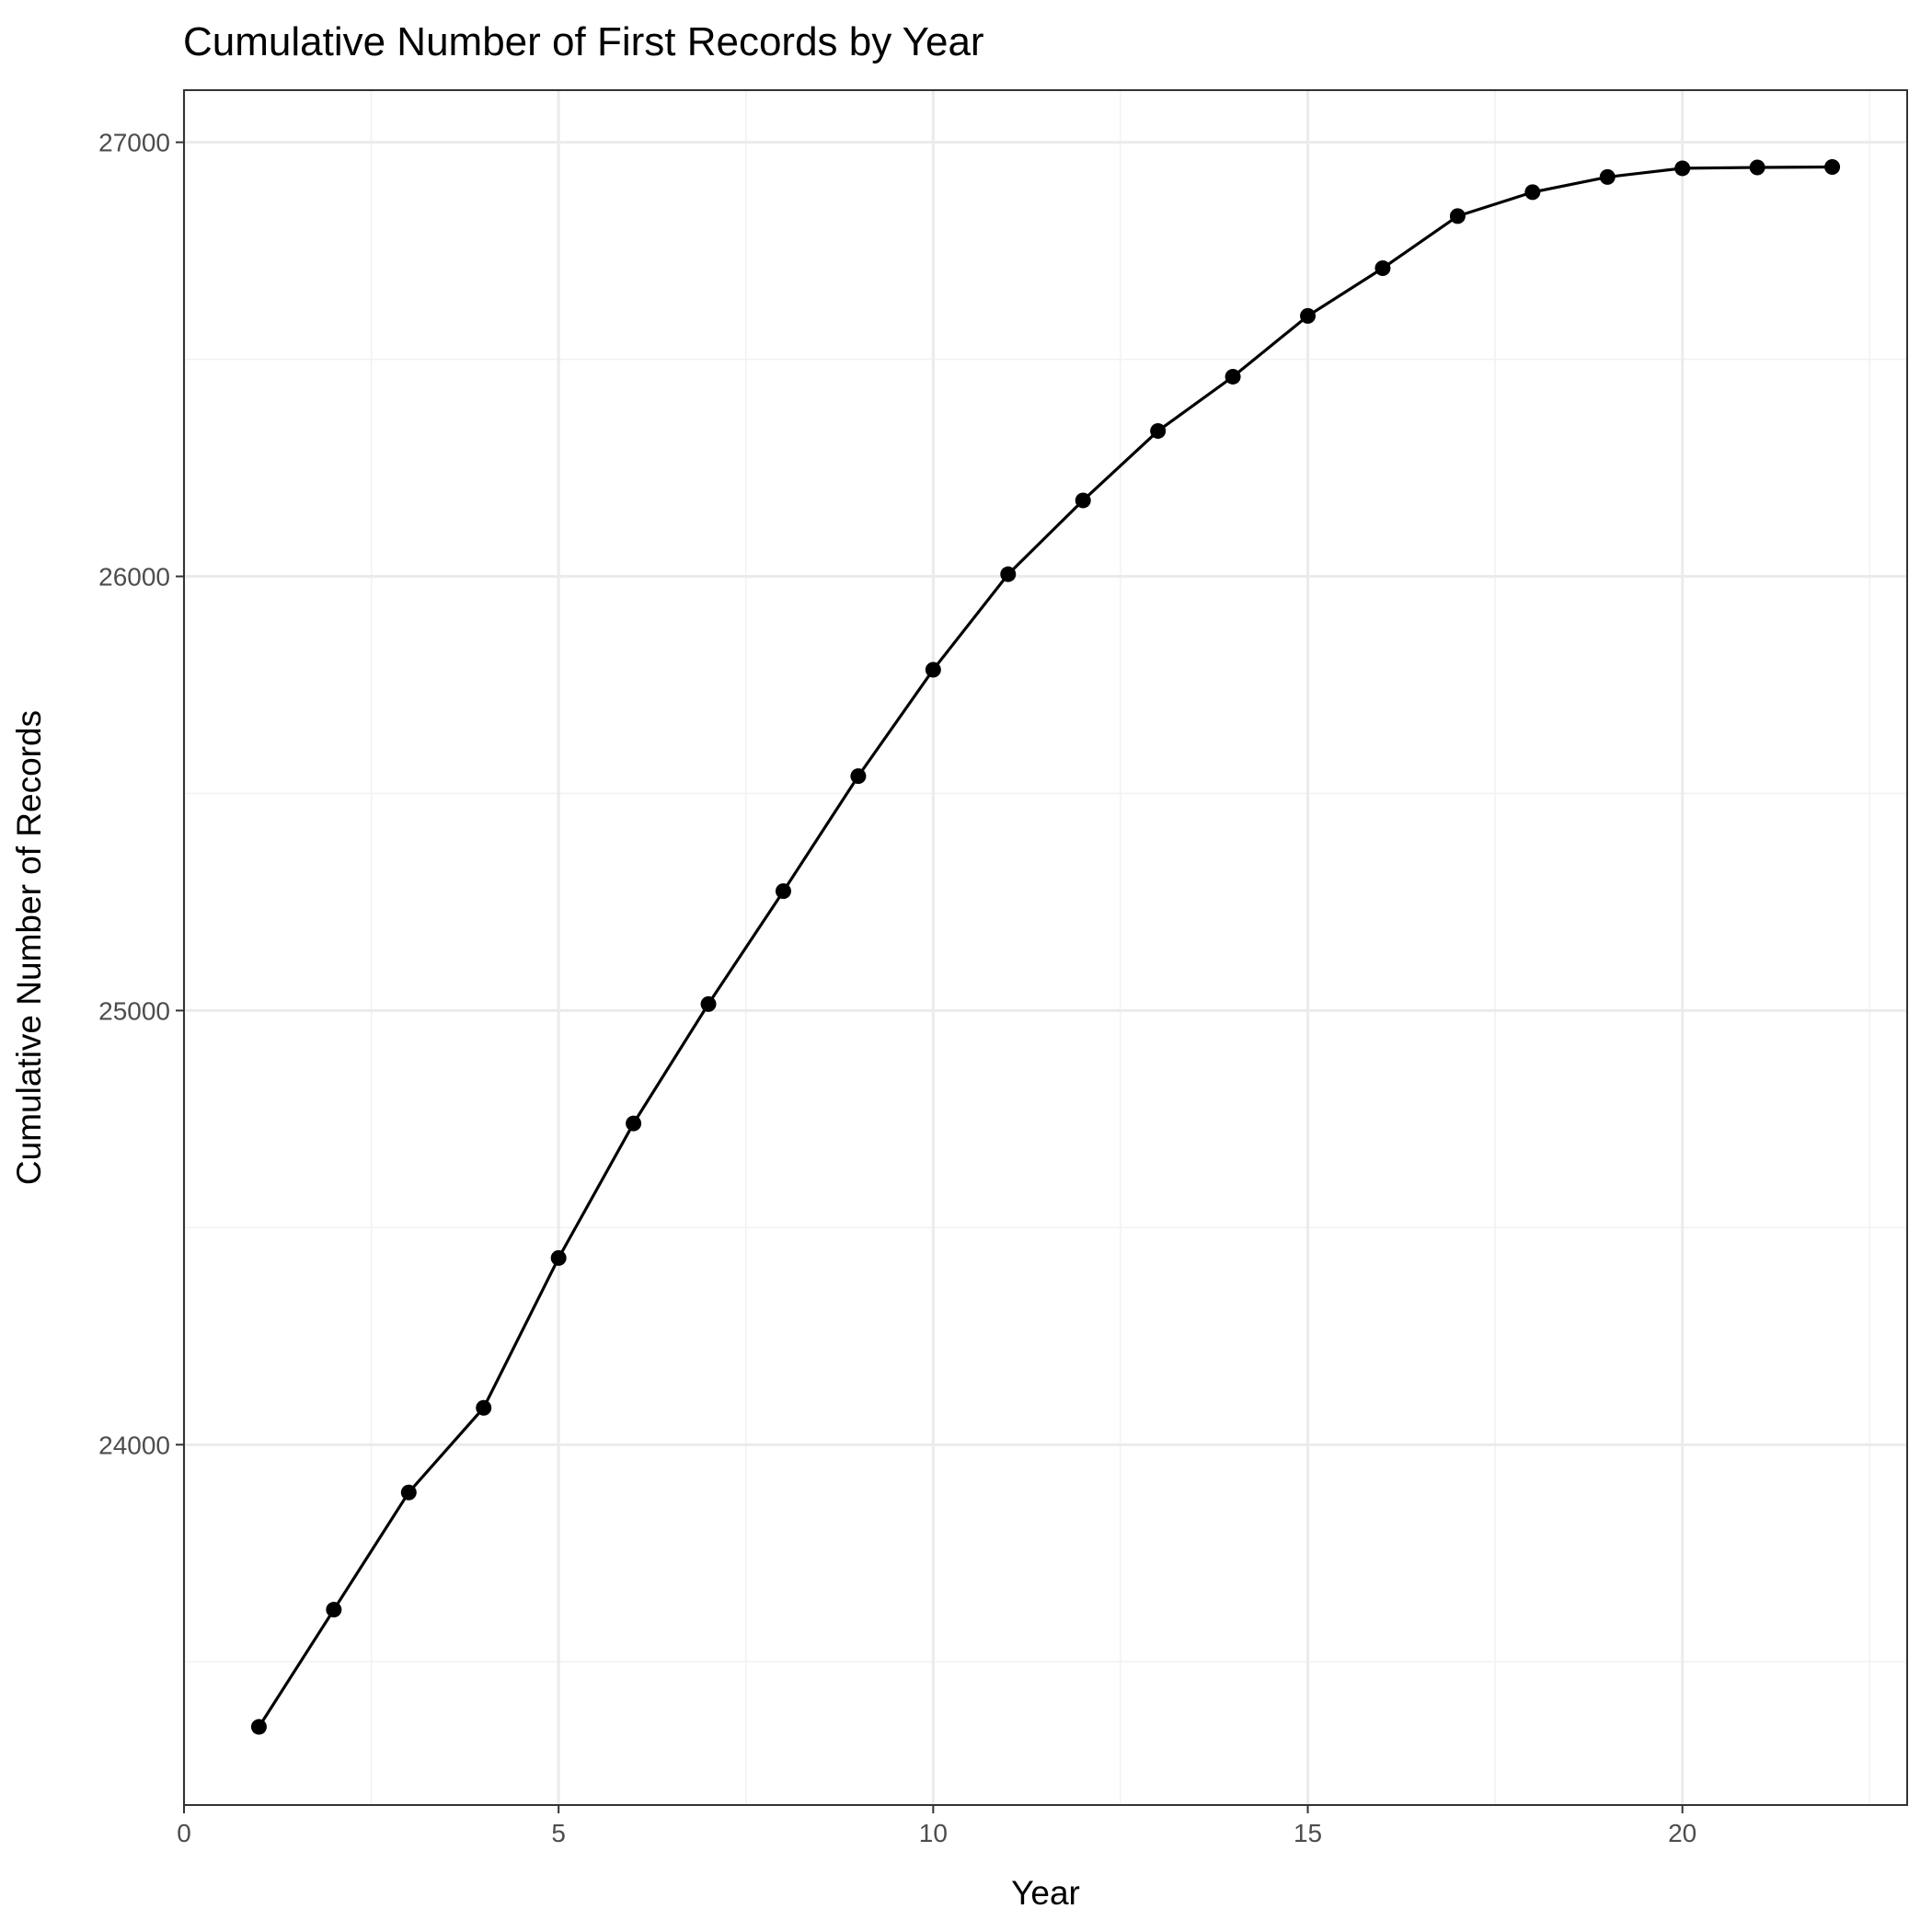  Describe the element at coordinates (933, 1833) in the screenshot. I see `x-tick-label: 10` at that location.